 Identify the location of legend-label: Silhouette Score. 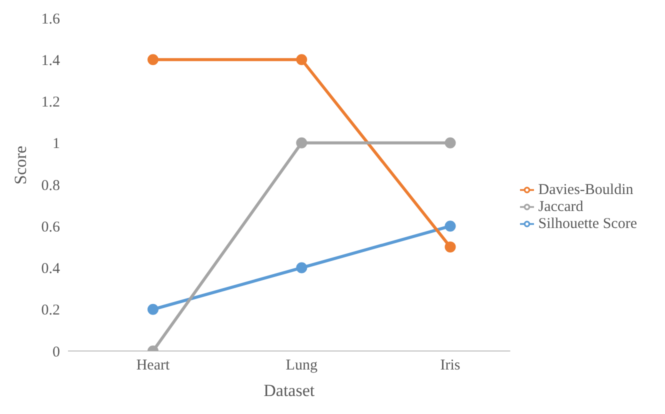
(587, 224).